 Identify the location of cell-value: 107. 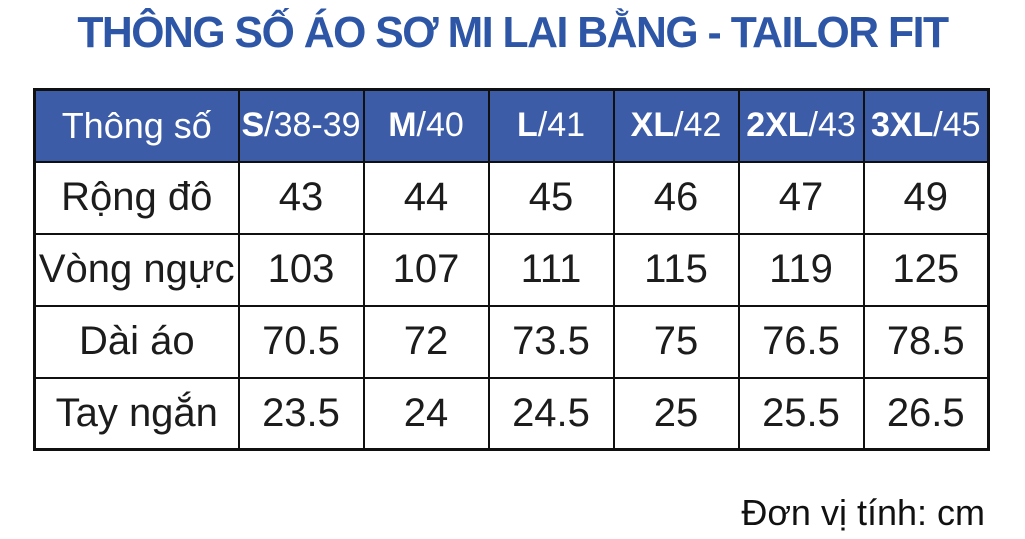
(426, 269).